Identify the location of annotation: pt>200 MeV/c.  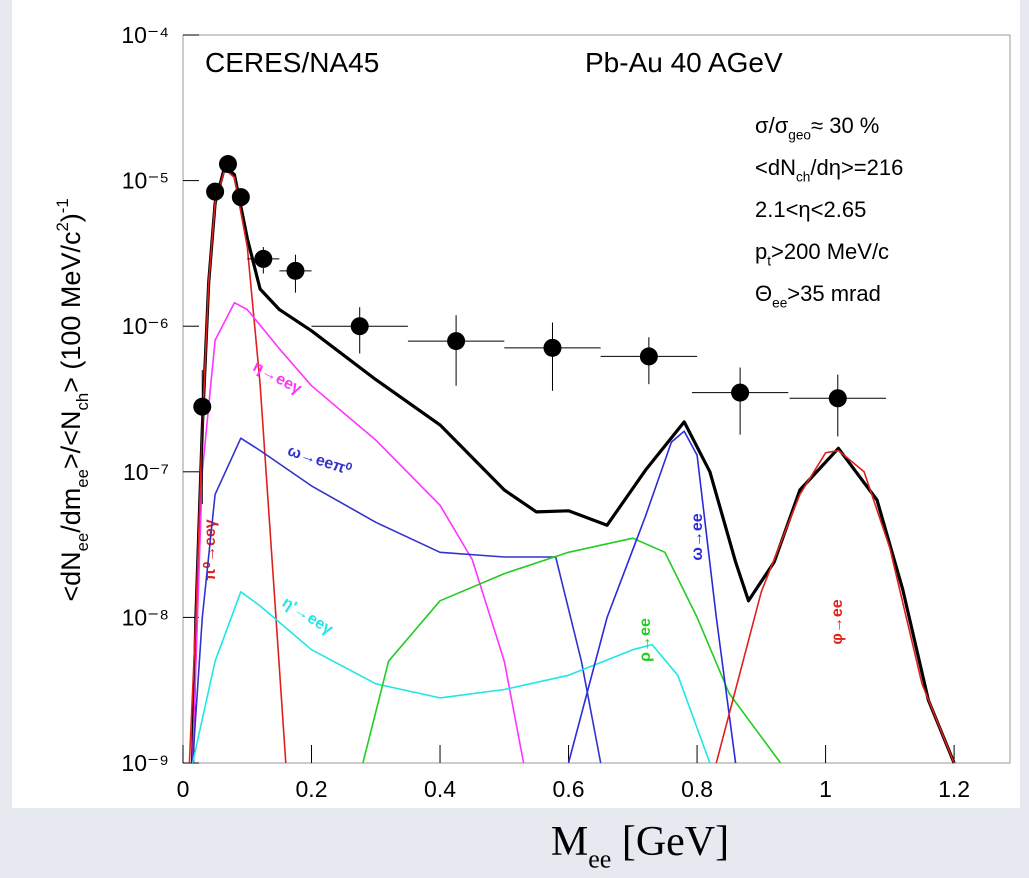
(822, 254).